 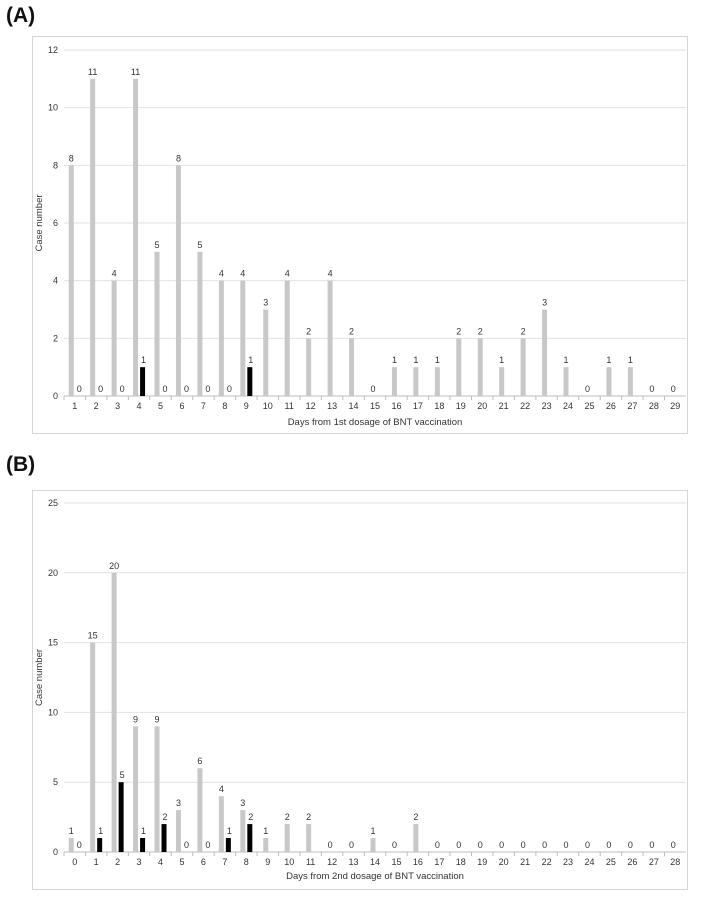 What do you see at coordinates (265, 303) in the screenshot?
I see `data-label-grey: 3` at bounding box center [265, 303].